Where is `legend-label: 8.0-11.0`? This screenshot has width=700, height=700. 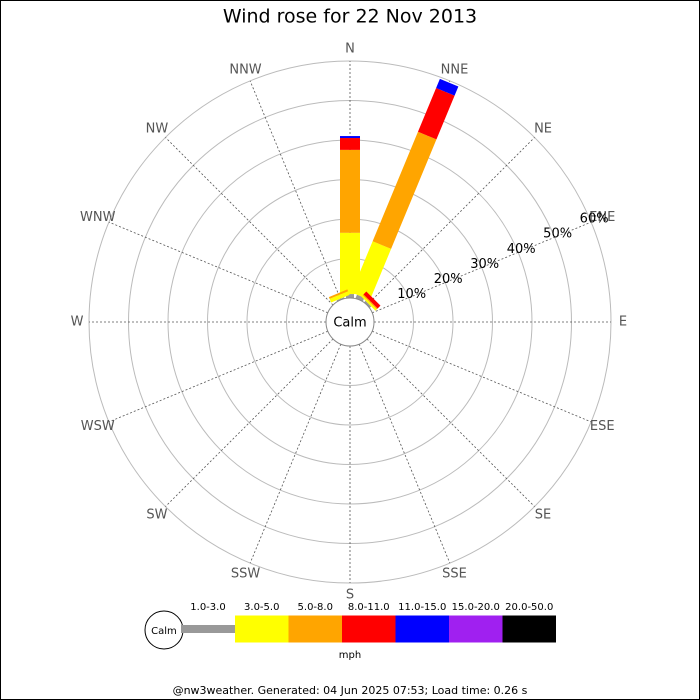 legend-label: 8.0-11.0 is located at coordinates (369, 607).